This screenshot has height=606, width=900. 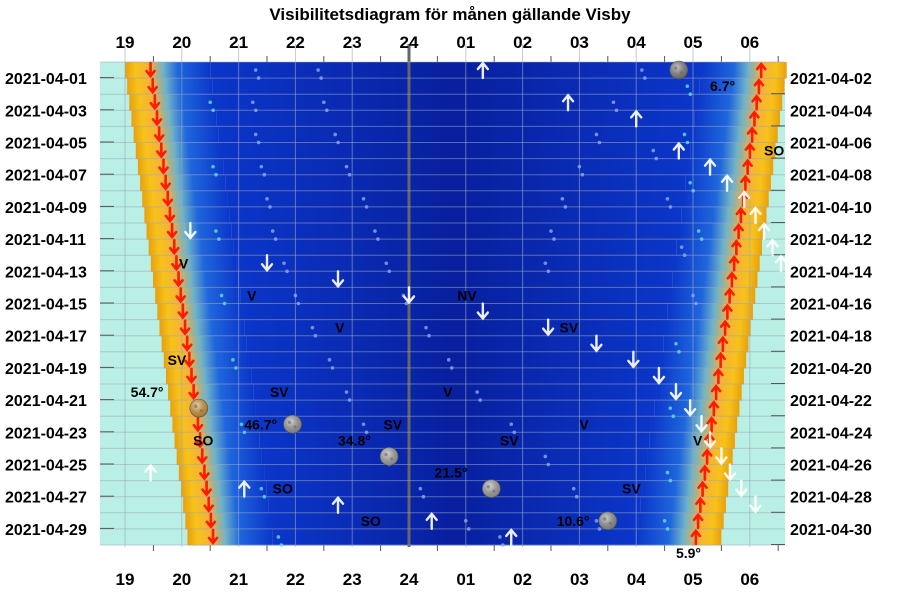 I want to click on annotation-label: 10.6°, so click(x=573, y=521).